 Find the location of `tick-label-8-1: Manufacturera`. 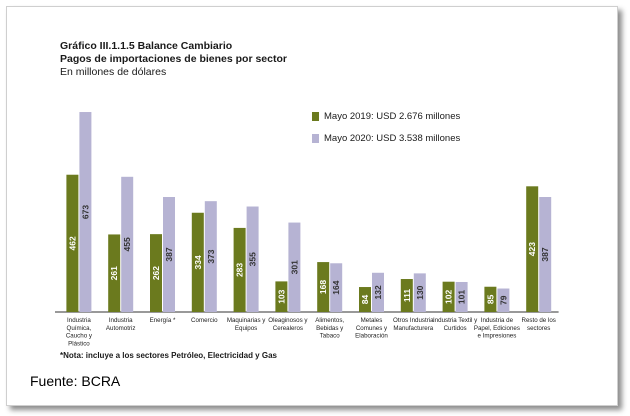

tick-label-8-1: Manufacturera is located at coordinates (413, 328).